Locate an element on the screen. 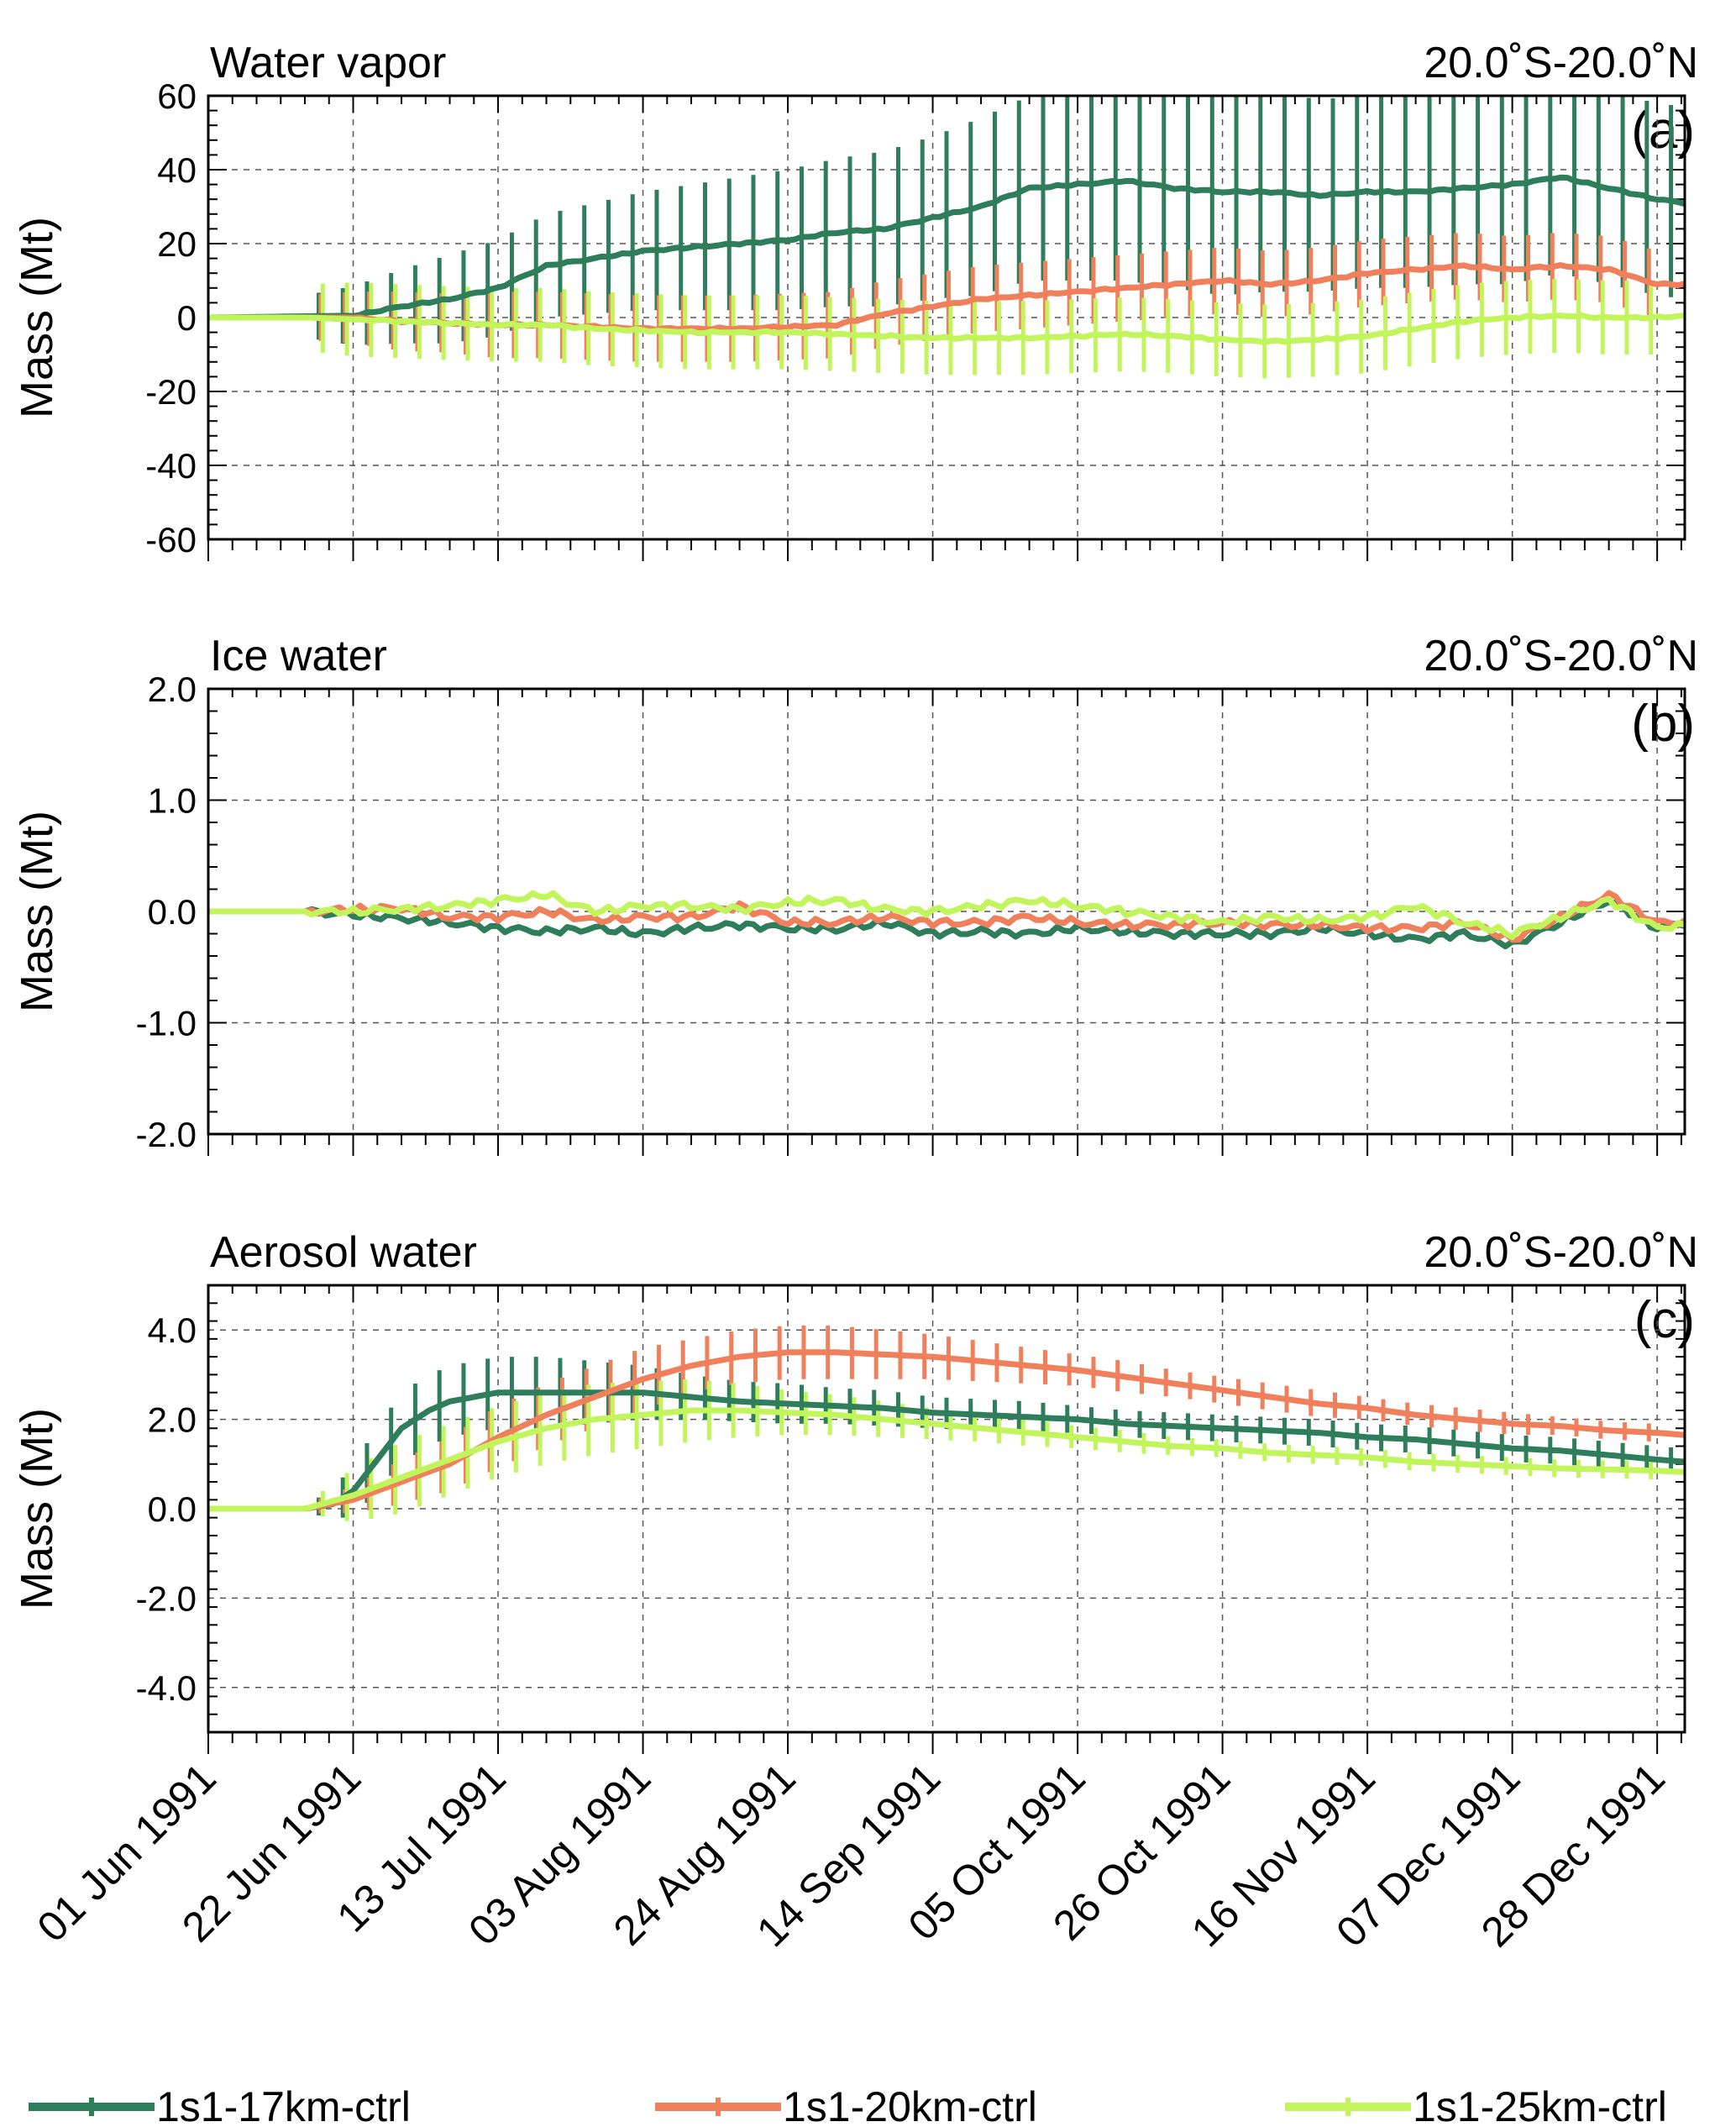  y-tick-label: 1.0 is located at coordinates (172, 801).